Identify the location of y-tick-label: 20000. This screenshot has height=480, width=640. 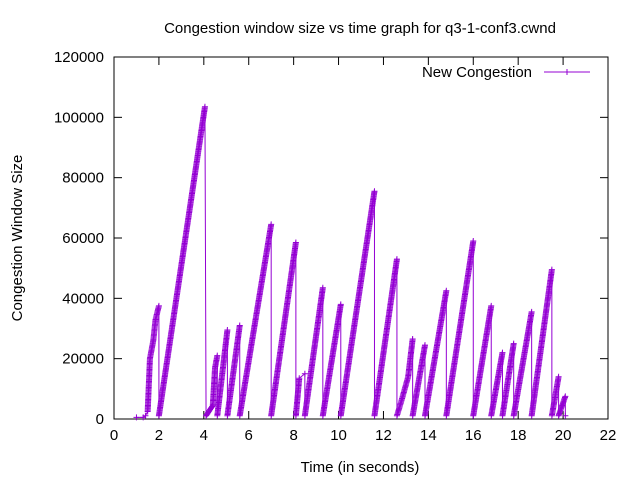
(83, 359).